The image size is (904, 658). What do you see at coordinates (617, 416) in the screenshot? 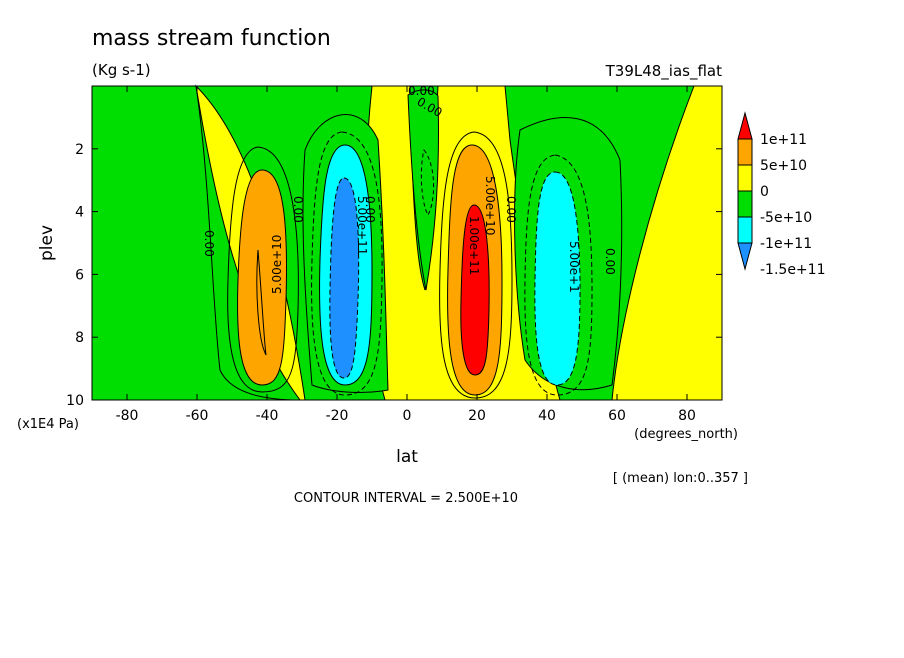
I see `x-tick-label: 60` at bounding box center [617, 416].